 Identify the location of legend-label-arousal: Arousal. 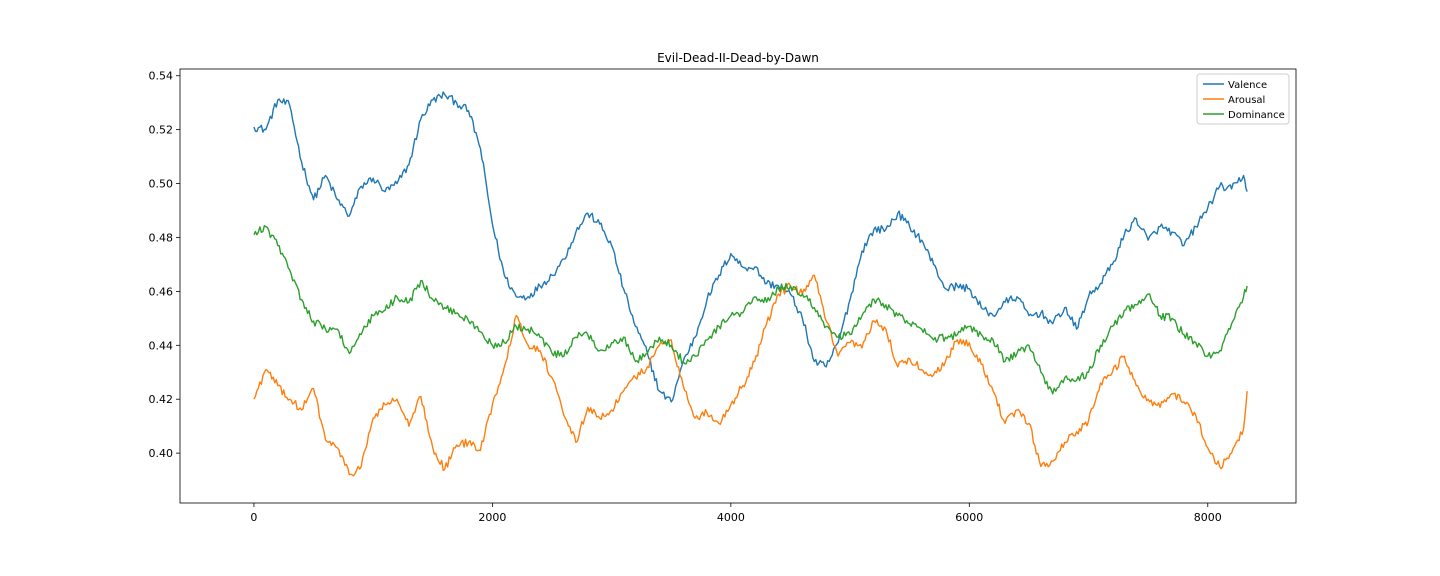
(1246, 100).